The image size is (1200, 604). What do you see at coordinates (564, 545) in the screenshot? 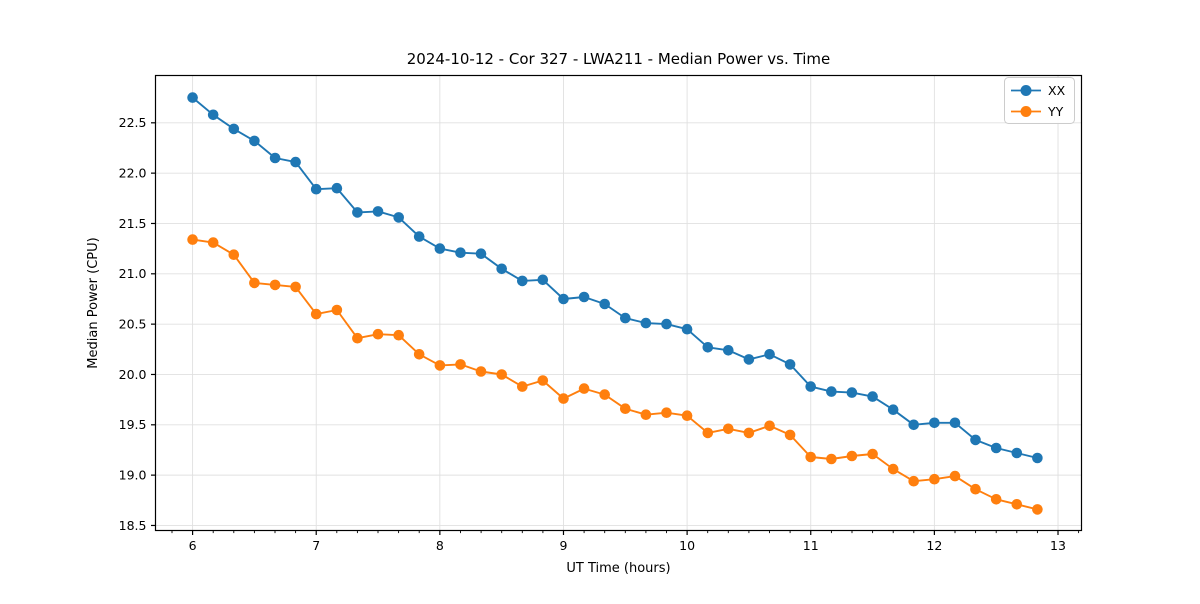
I see `x-tick-label: 9` at bounding box center [564, 545].